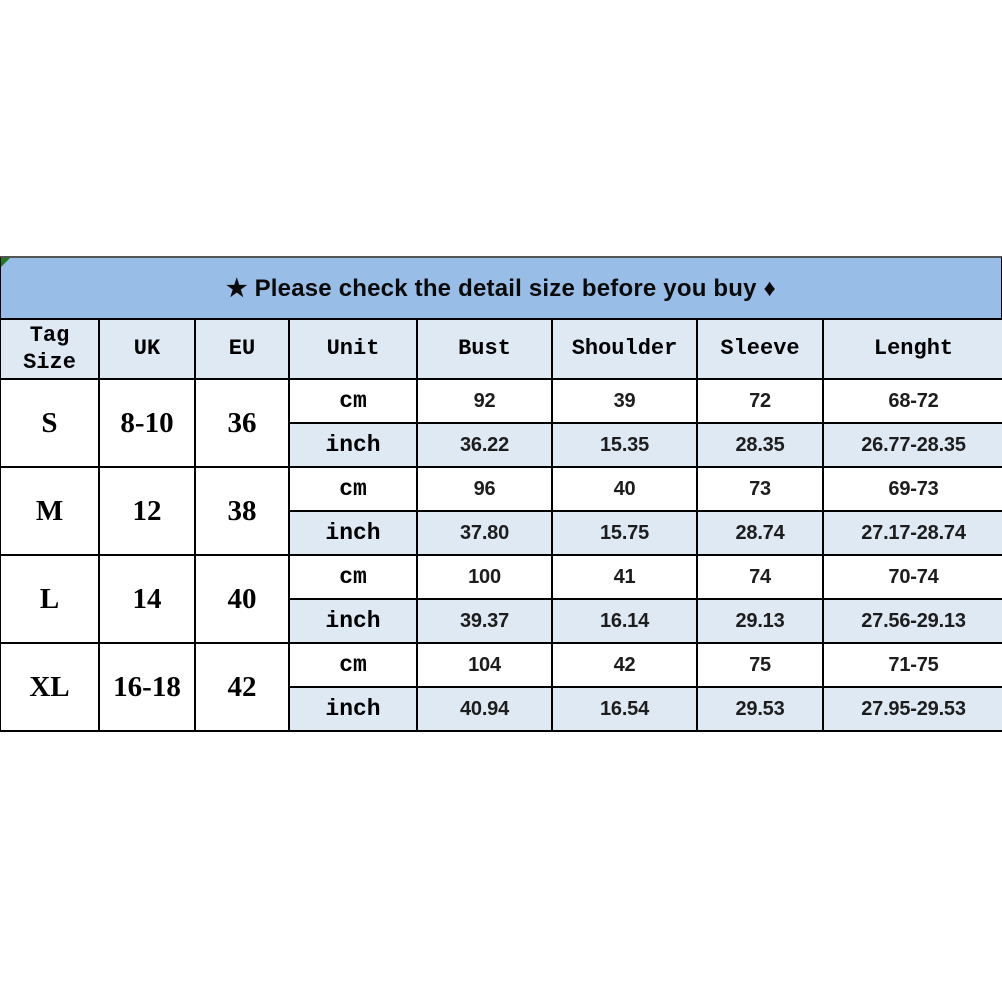 Image resolution: width=1002 pixels, height=1002 pixels. I want to click on bust-value: 92, so click(484, 401).